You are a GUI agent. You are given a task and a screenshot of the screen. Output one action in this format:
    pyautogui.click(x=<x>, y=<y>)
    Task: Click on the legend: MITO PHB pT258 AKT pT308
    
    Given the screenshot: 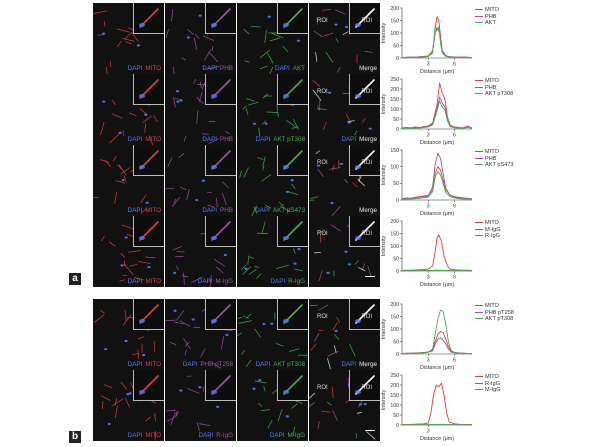 What is the action you would take?
    pyautogui.click(x=494, y=313)
    